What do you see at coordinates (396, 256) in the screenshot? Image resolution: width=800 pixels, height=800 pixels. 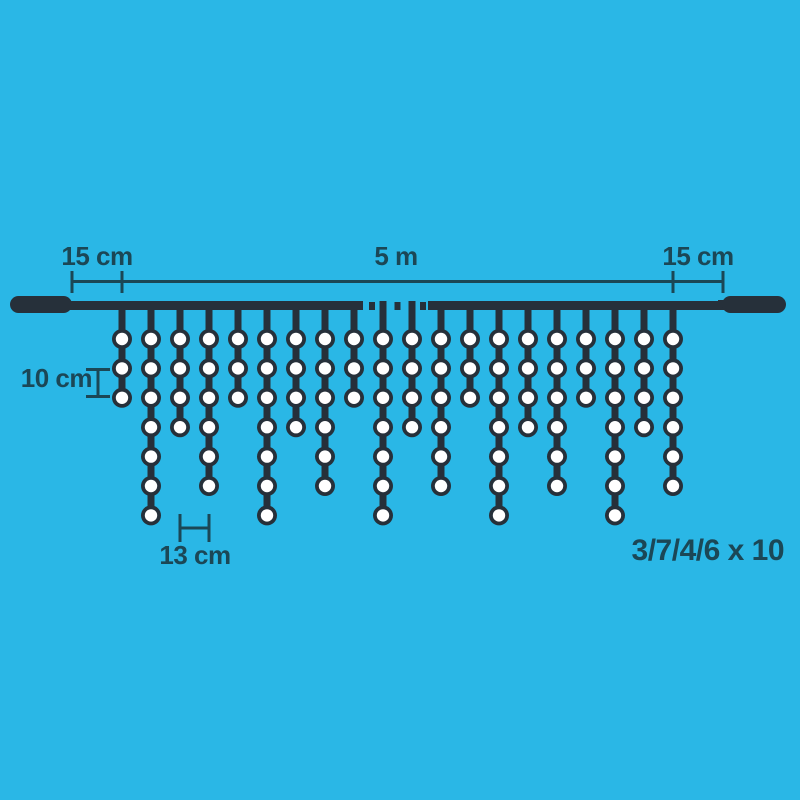 I see `label-span-length: 5 m` at bounding box center [396, 256].